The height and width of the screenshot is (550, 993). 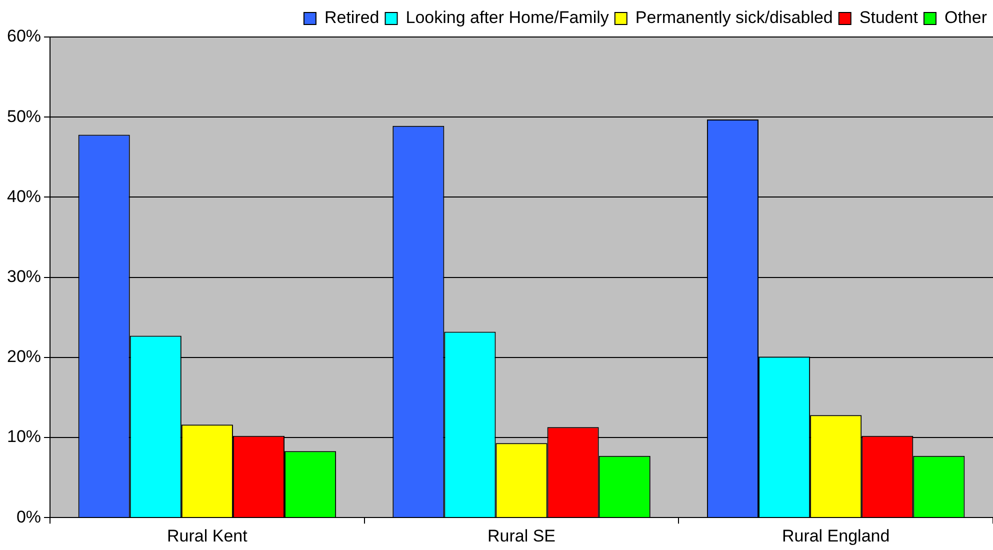 I want to click on x-tick-label: Rural Kent, so click(x=207, y=536).